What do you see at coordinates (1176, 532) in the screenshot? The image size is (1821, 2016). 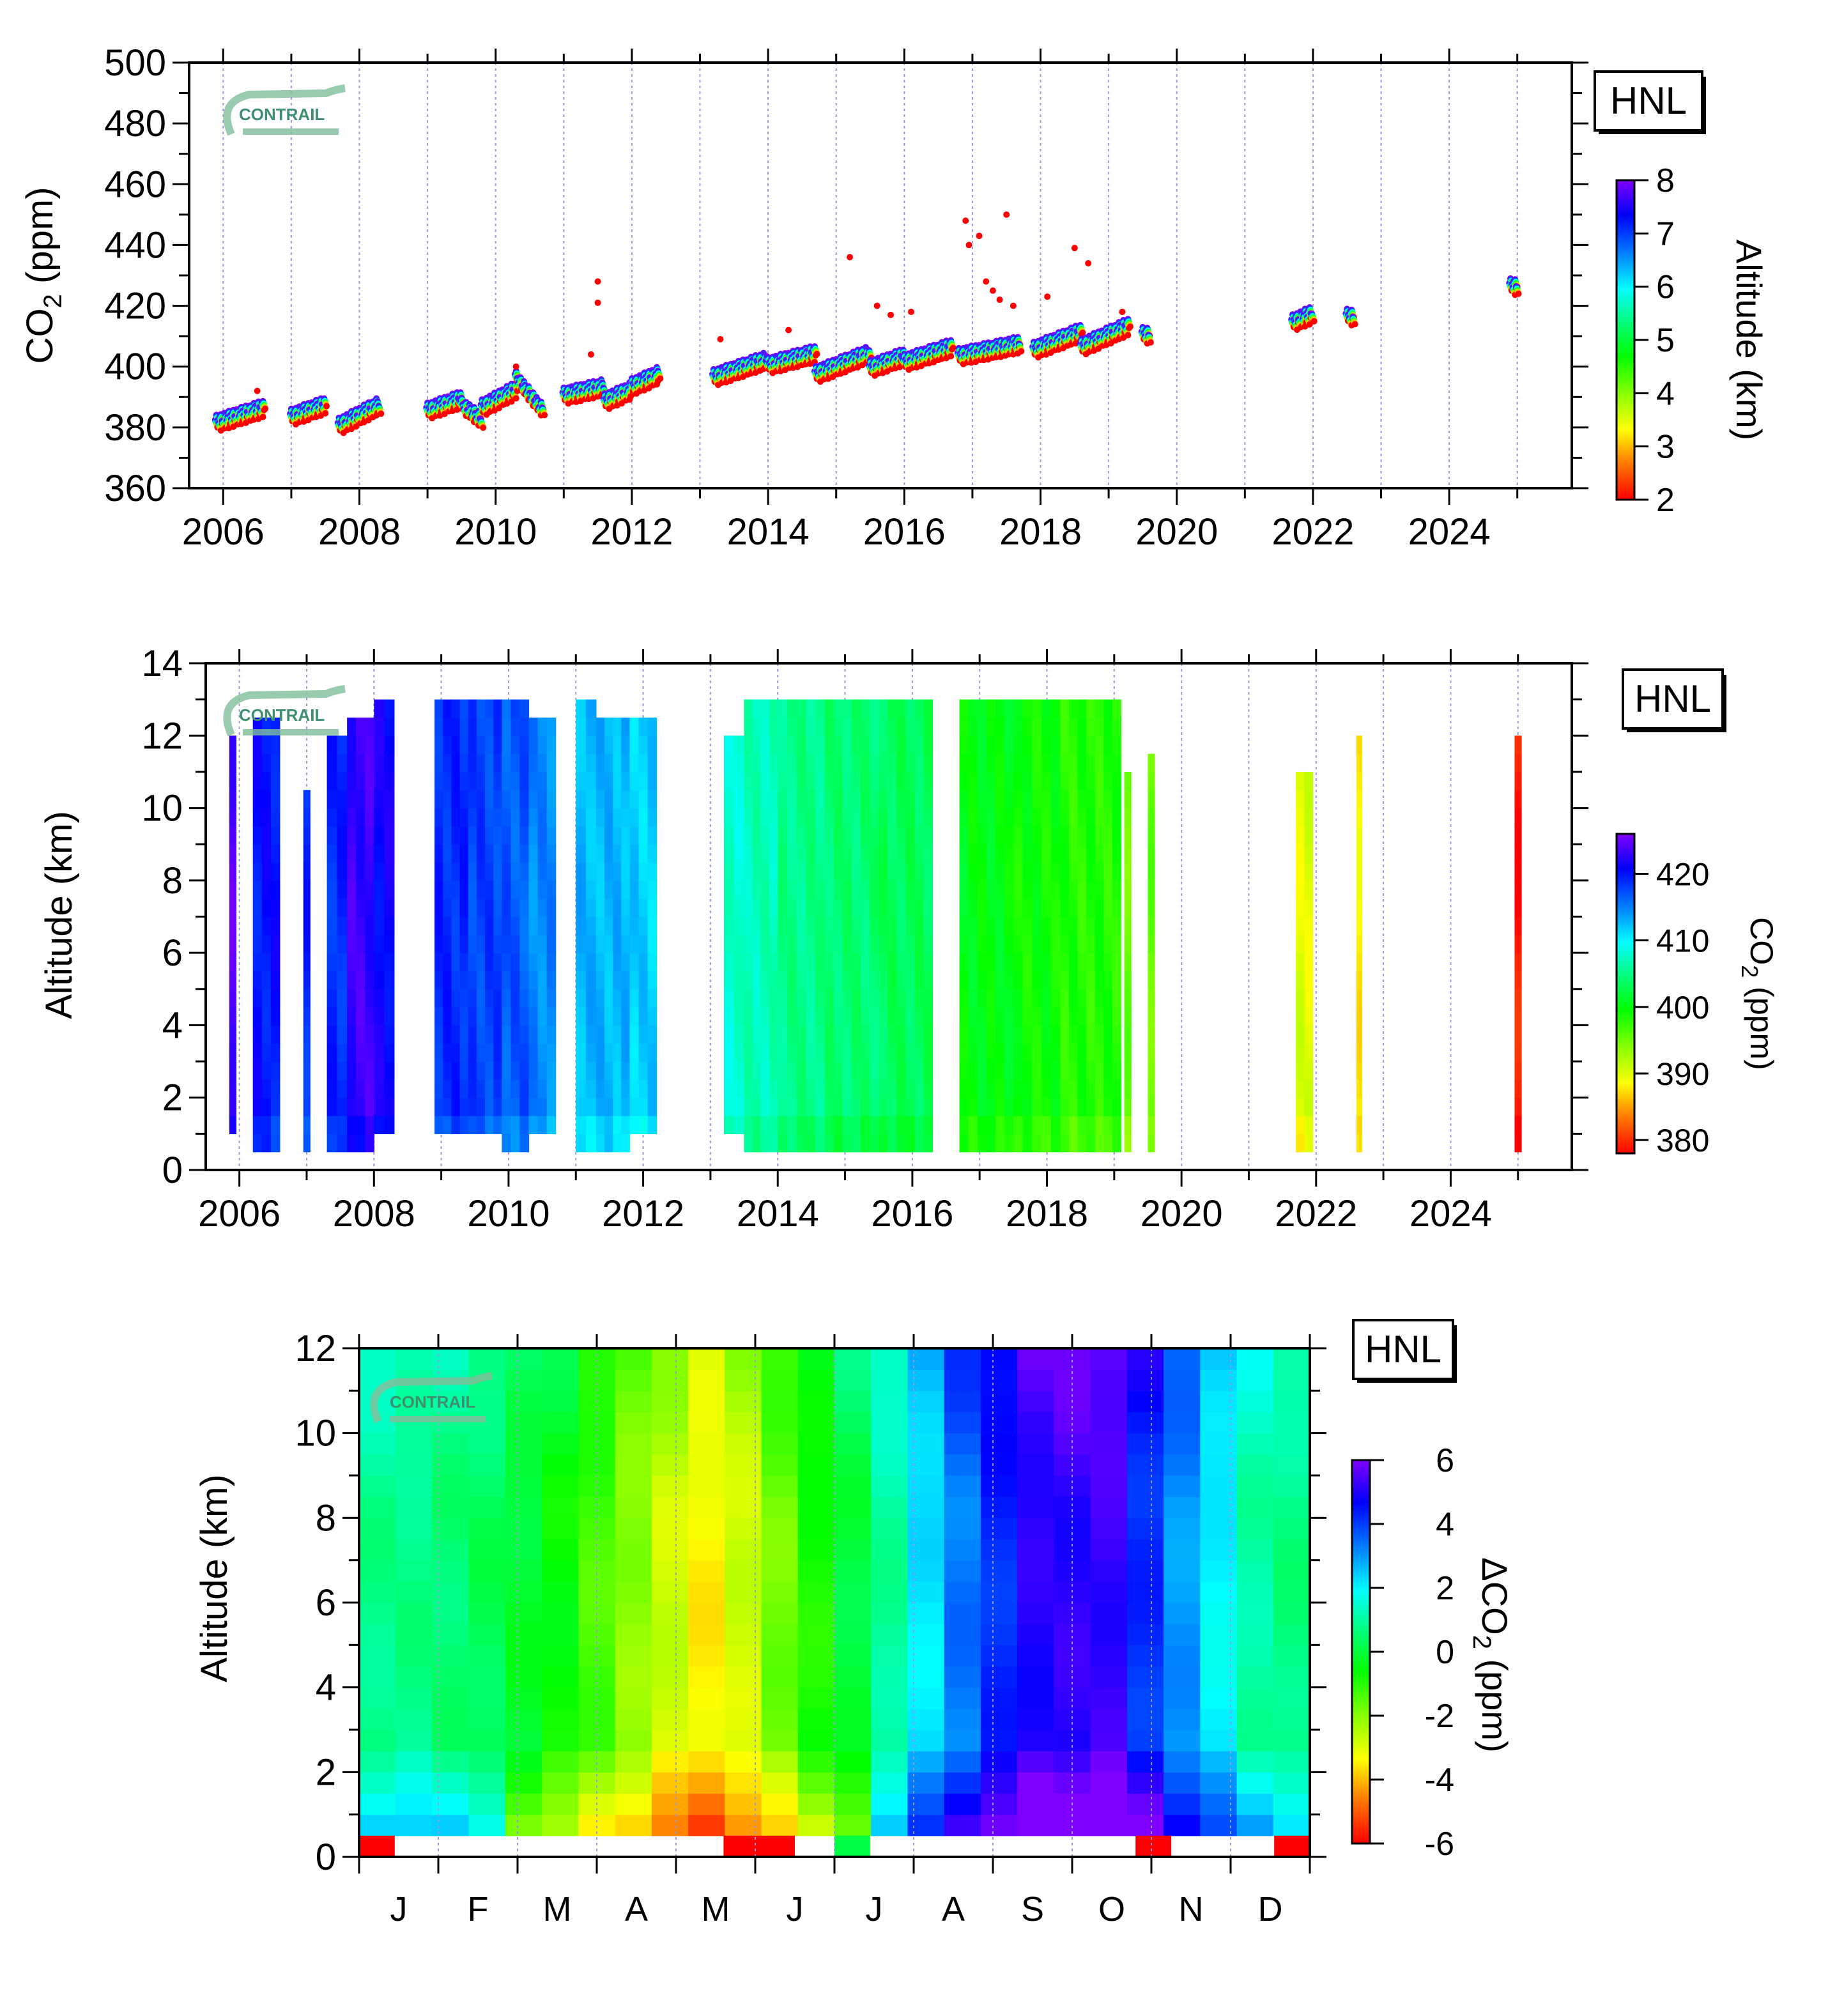 I see `x-tick-label: 2020` at bounding box center [1176, 532].